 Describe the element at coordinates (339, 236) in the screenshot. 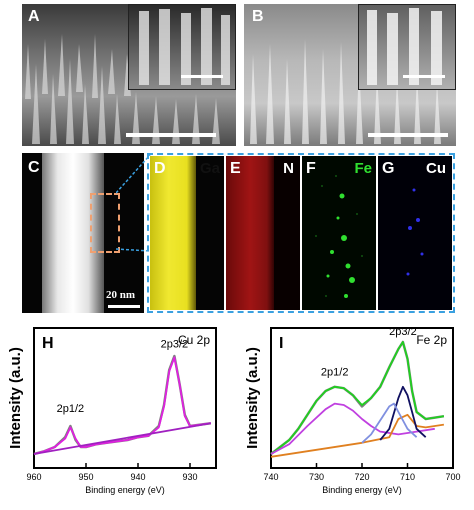

I see `fe-signal-dots` at that location.